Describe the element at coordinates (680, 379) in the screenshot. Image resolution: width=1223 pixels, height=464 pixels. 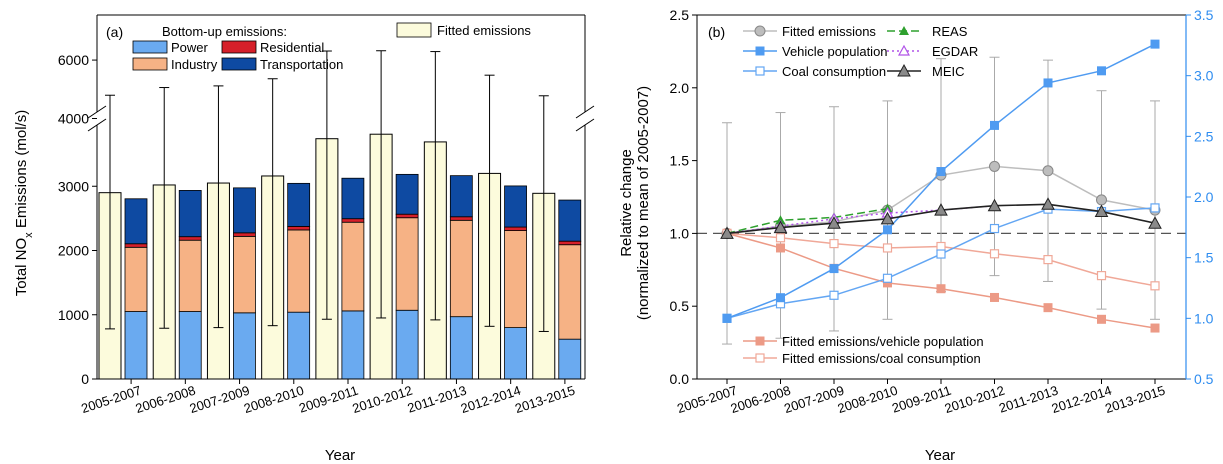
I see `b-left-tick-label: 0.0` at that location.